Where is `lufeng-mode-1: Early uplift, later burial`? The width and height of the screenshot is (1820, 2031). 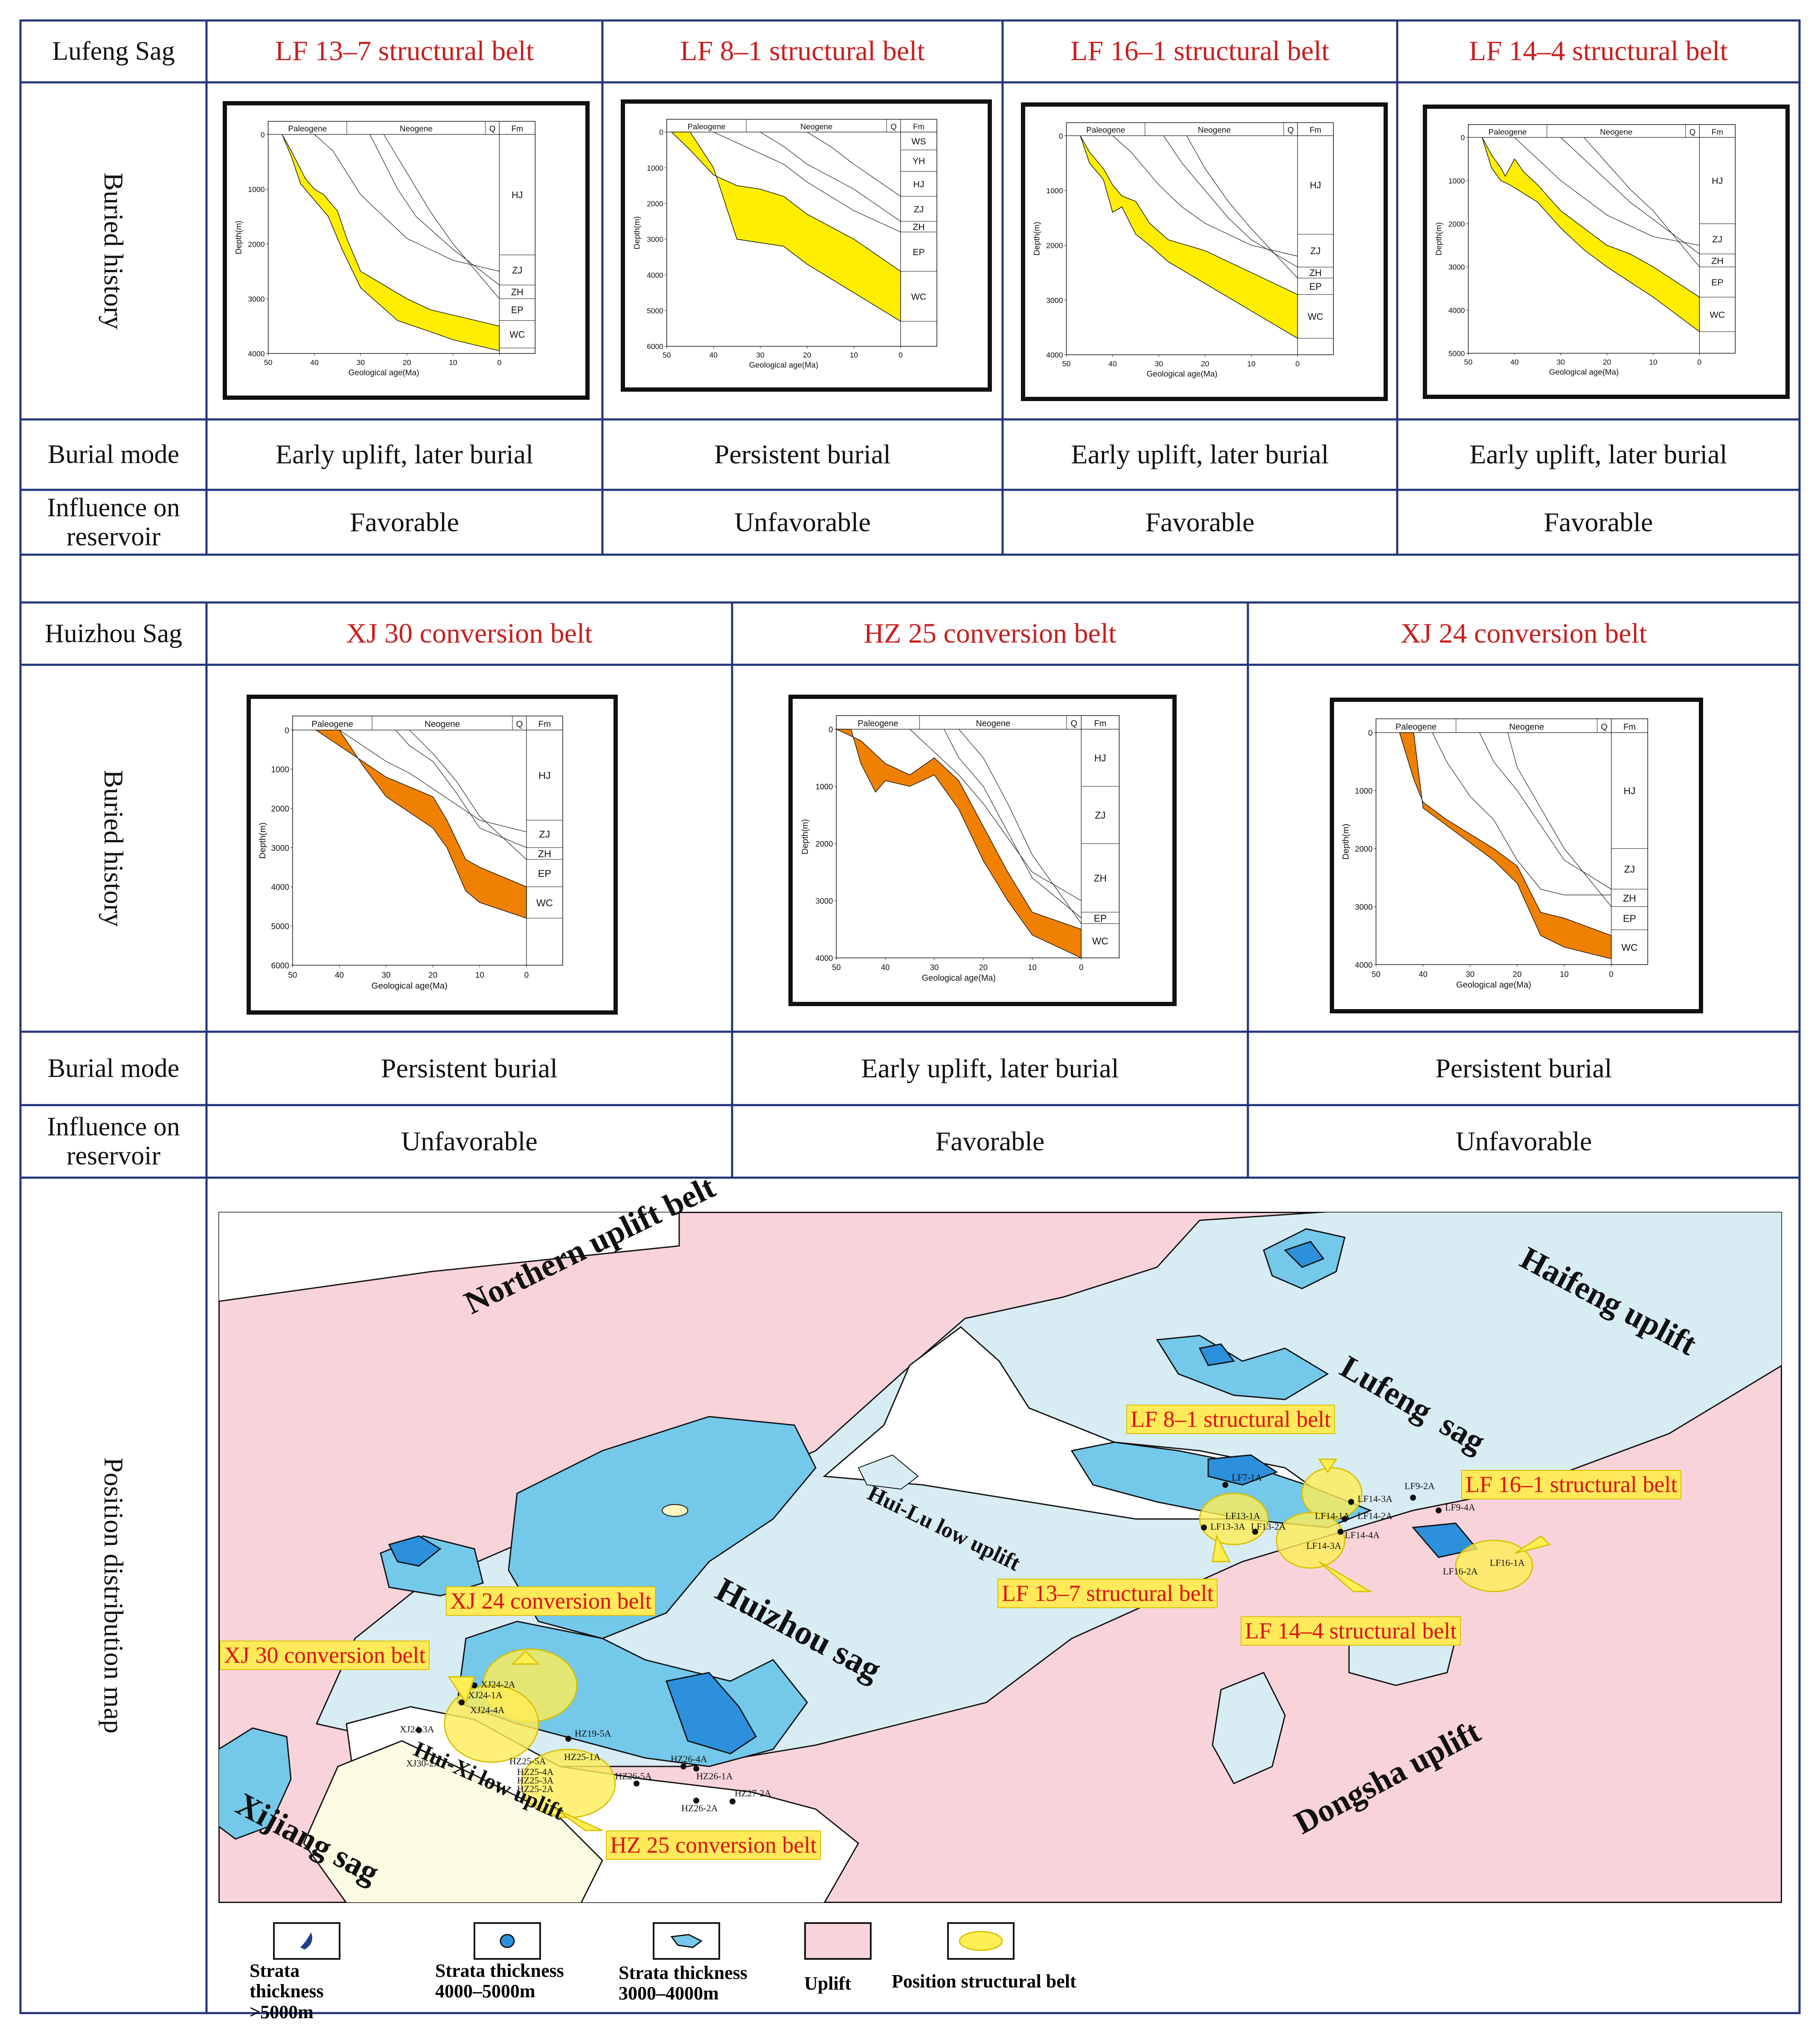 lufeng-mode-1: Early uplift, later burial is located at coordinates (404, 454).